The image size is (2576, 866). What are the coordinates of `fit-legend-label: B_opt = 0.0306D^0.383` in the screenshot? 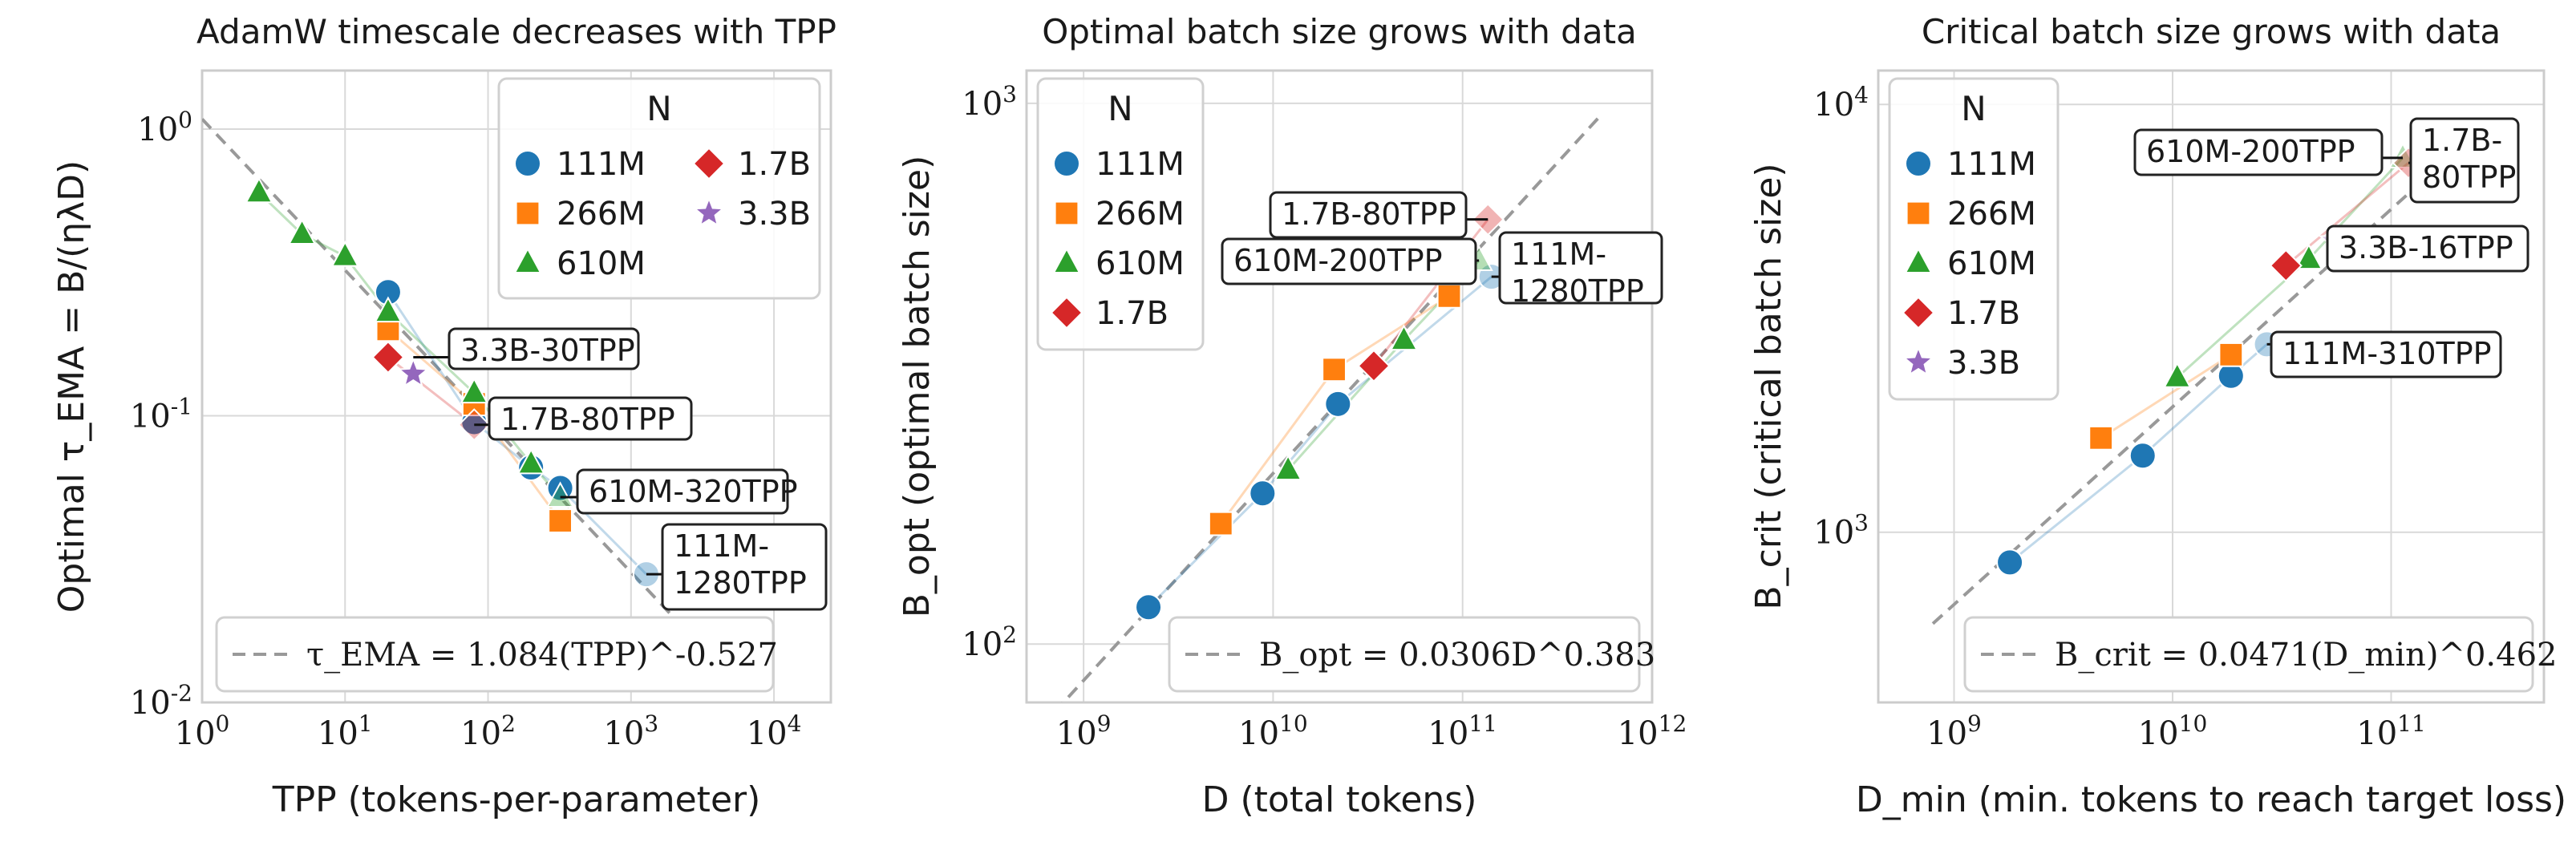 It's located at (1457, 655).